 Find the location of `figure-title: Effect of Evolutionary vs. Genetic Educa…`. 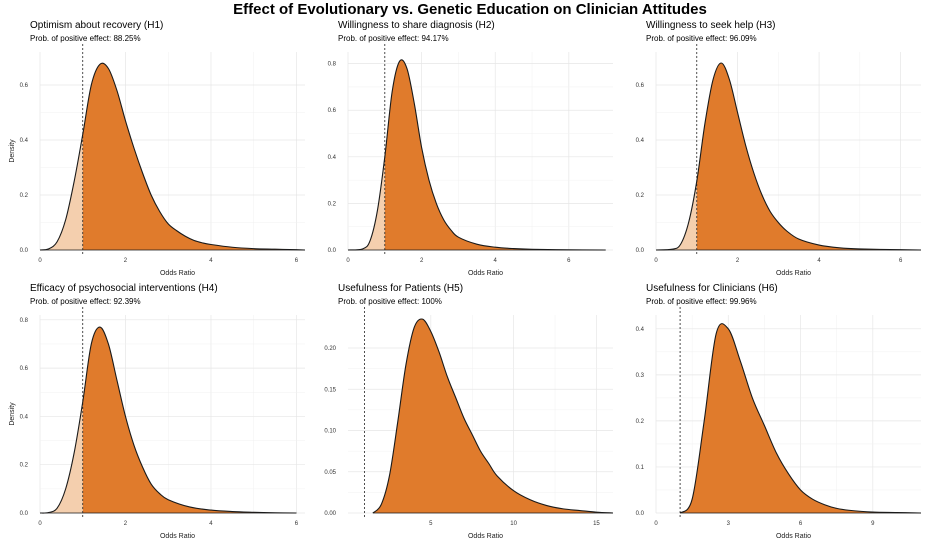

figure-title: Effect of Evolutionary vs. Genetic Educa… is located at coordinates (470, 9).